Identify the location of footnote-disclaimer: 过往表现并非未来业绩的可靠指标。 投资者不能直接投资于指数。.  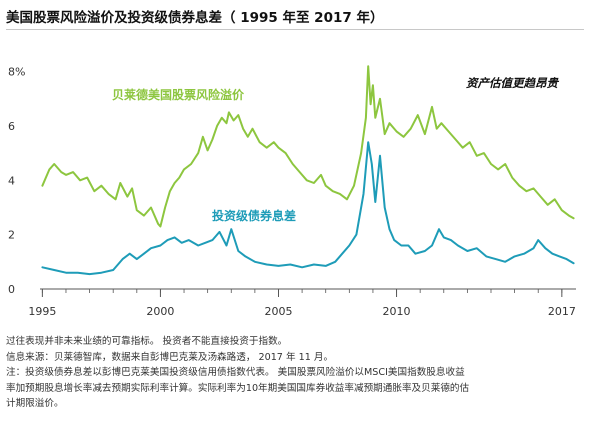
(147, 341).